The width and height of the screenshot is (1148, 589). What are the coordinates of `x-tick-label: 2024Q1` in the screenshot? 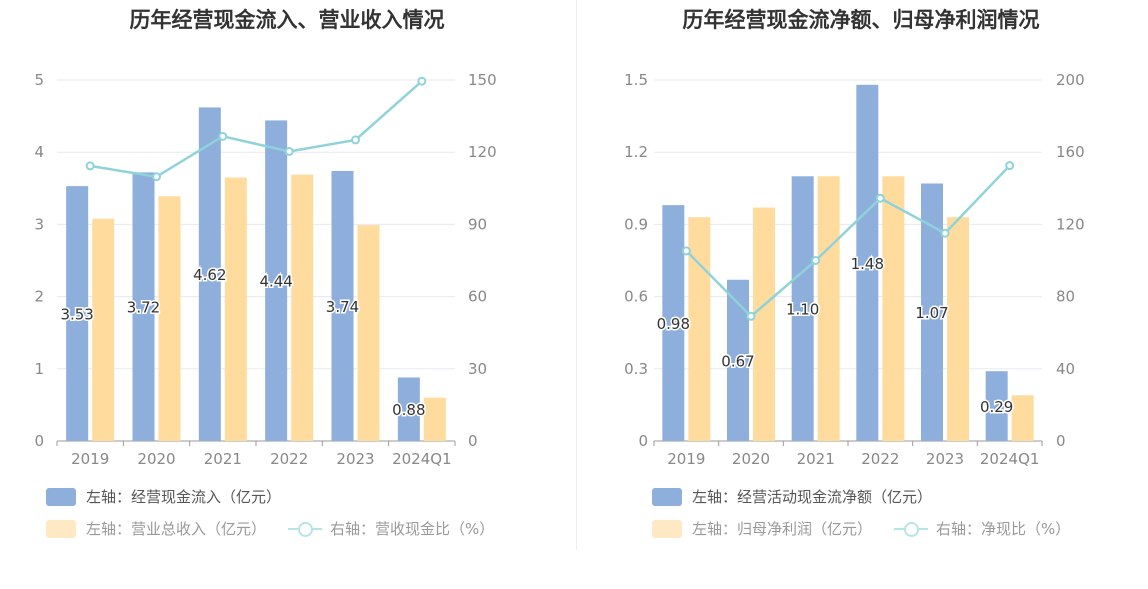 It's located at (1010, 459).